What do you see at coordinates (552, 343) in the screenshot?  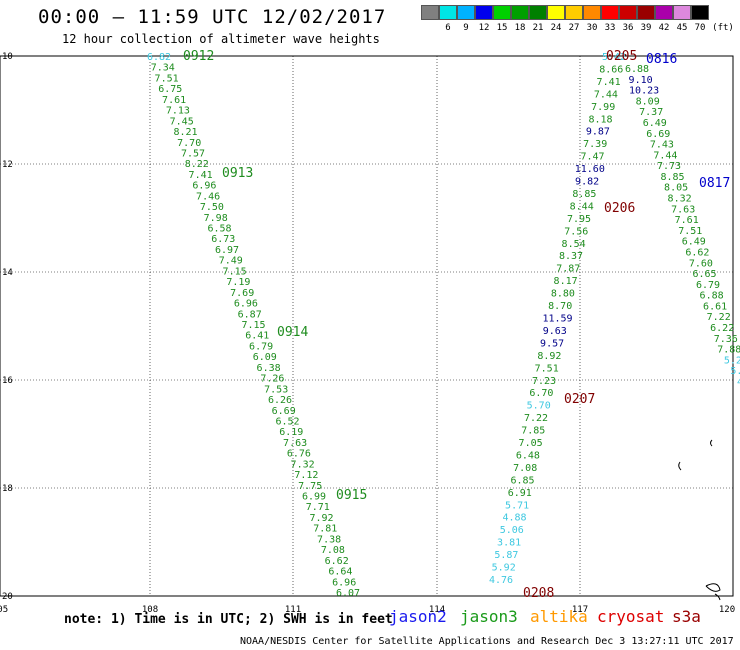 I see `wave-height-value: 9.57` at bounding box center [552, 343].